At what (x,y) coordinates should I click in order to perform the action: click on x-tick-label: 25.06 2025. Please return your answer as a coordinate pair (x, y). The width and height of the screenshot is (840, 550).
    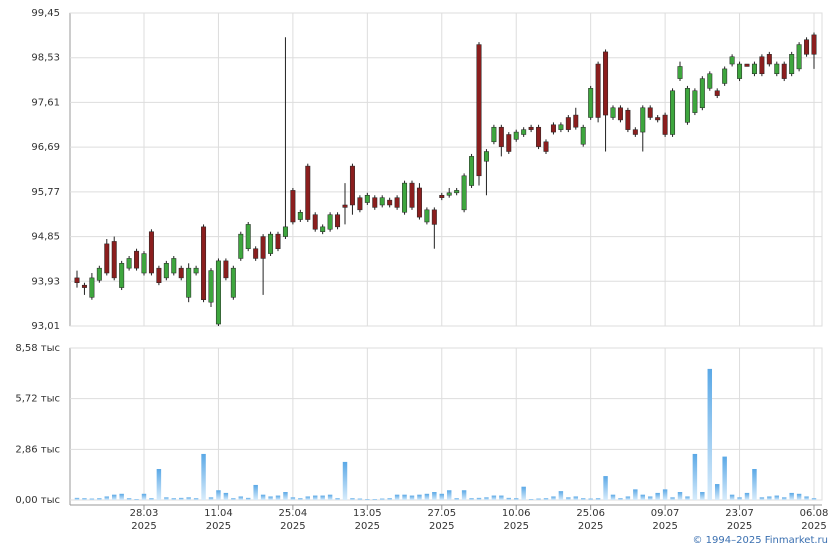
    Looking at the image, I should click on (590, 520).